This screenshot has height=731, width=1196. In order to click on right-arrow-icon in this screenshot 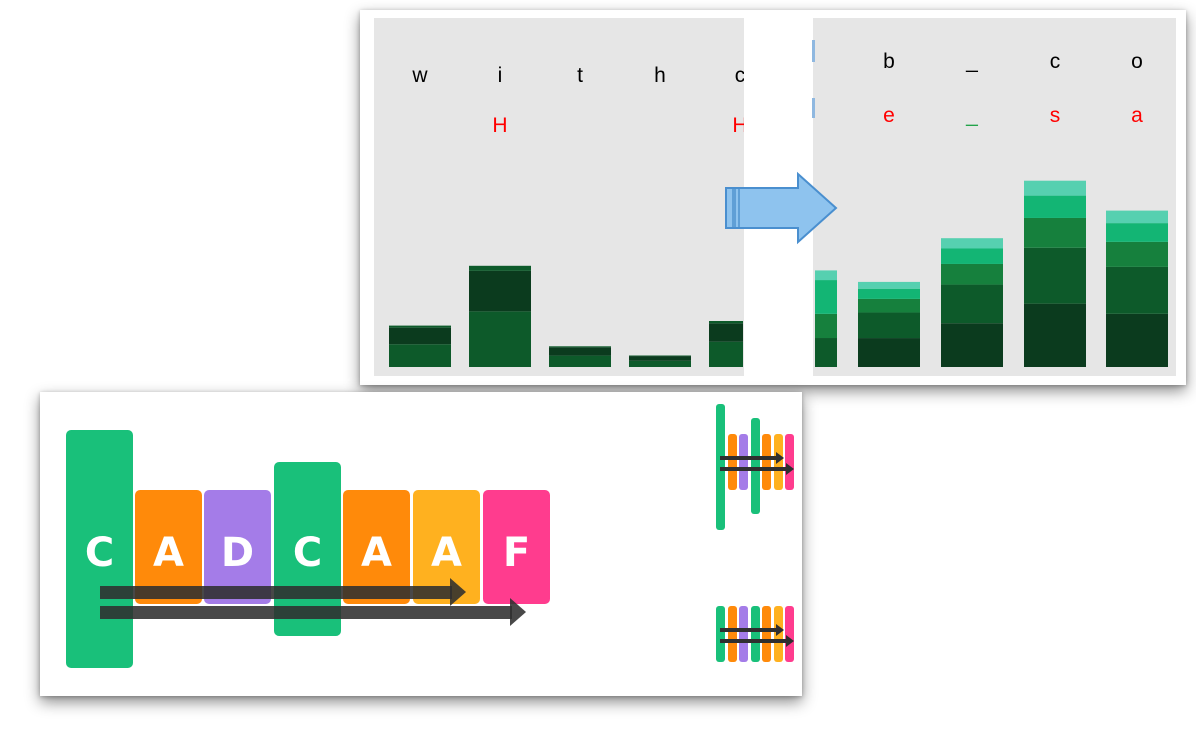, I will do `click(781, 208)`.